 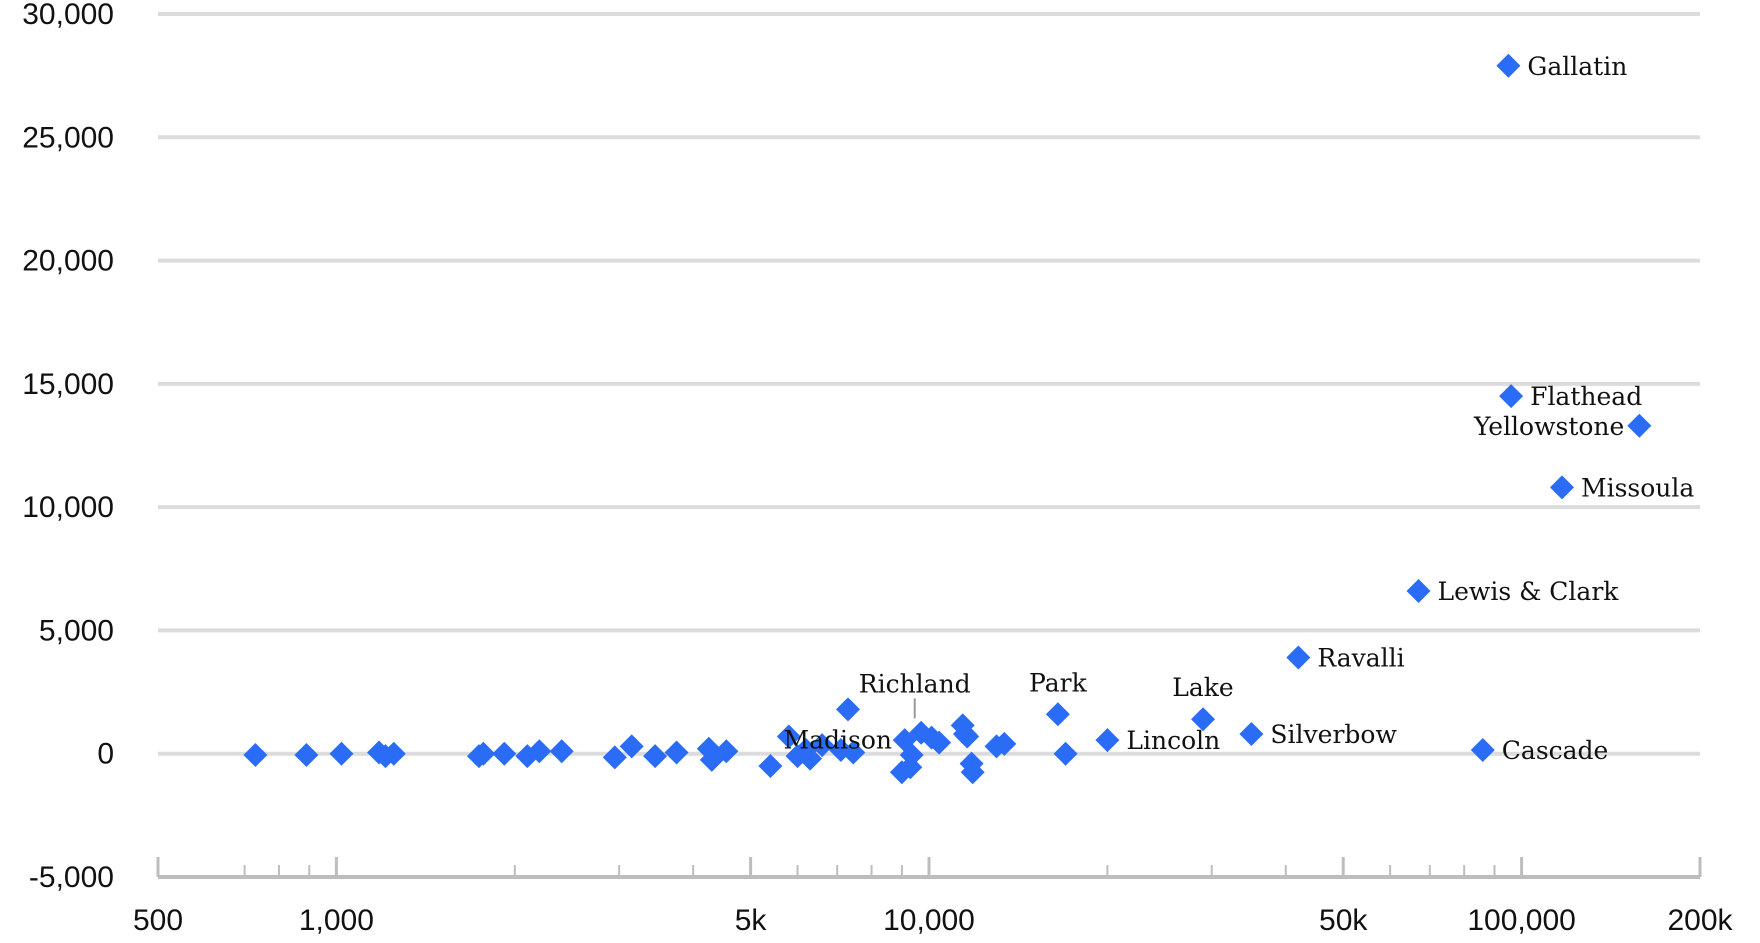 What do you see at coordinates (336, 920) in the screenshot?
I see `x-tick-label-1-000: 1,000` at bounding box center [336, 920].